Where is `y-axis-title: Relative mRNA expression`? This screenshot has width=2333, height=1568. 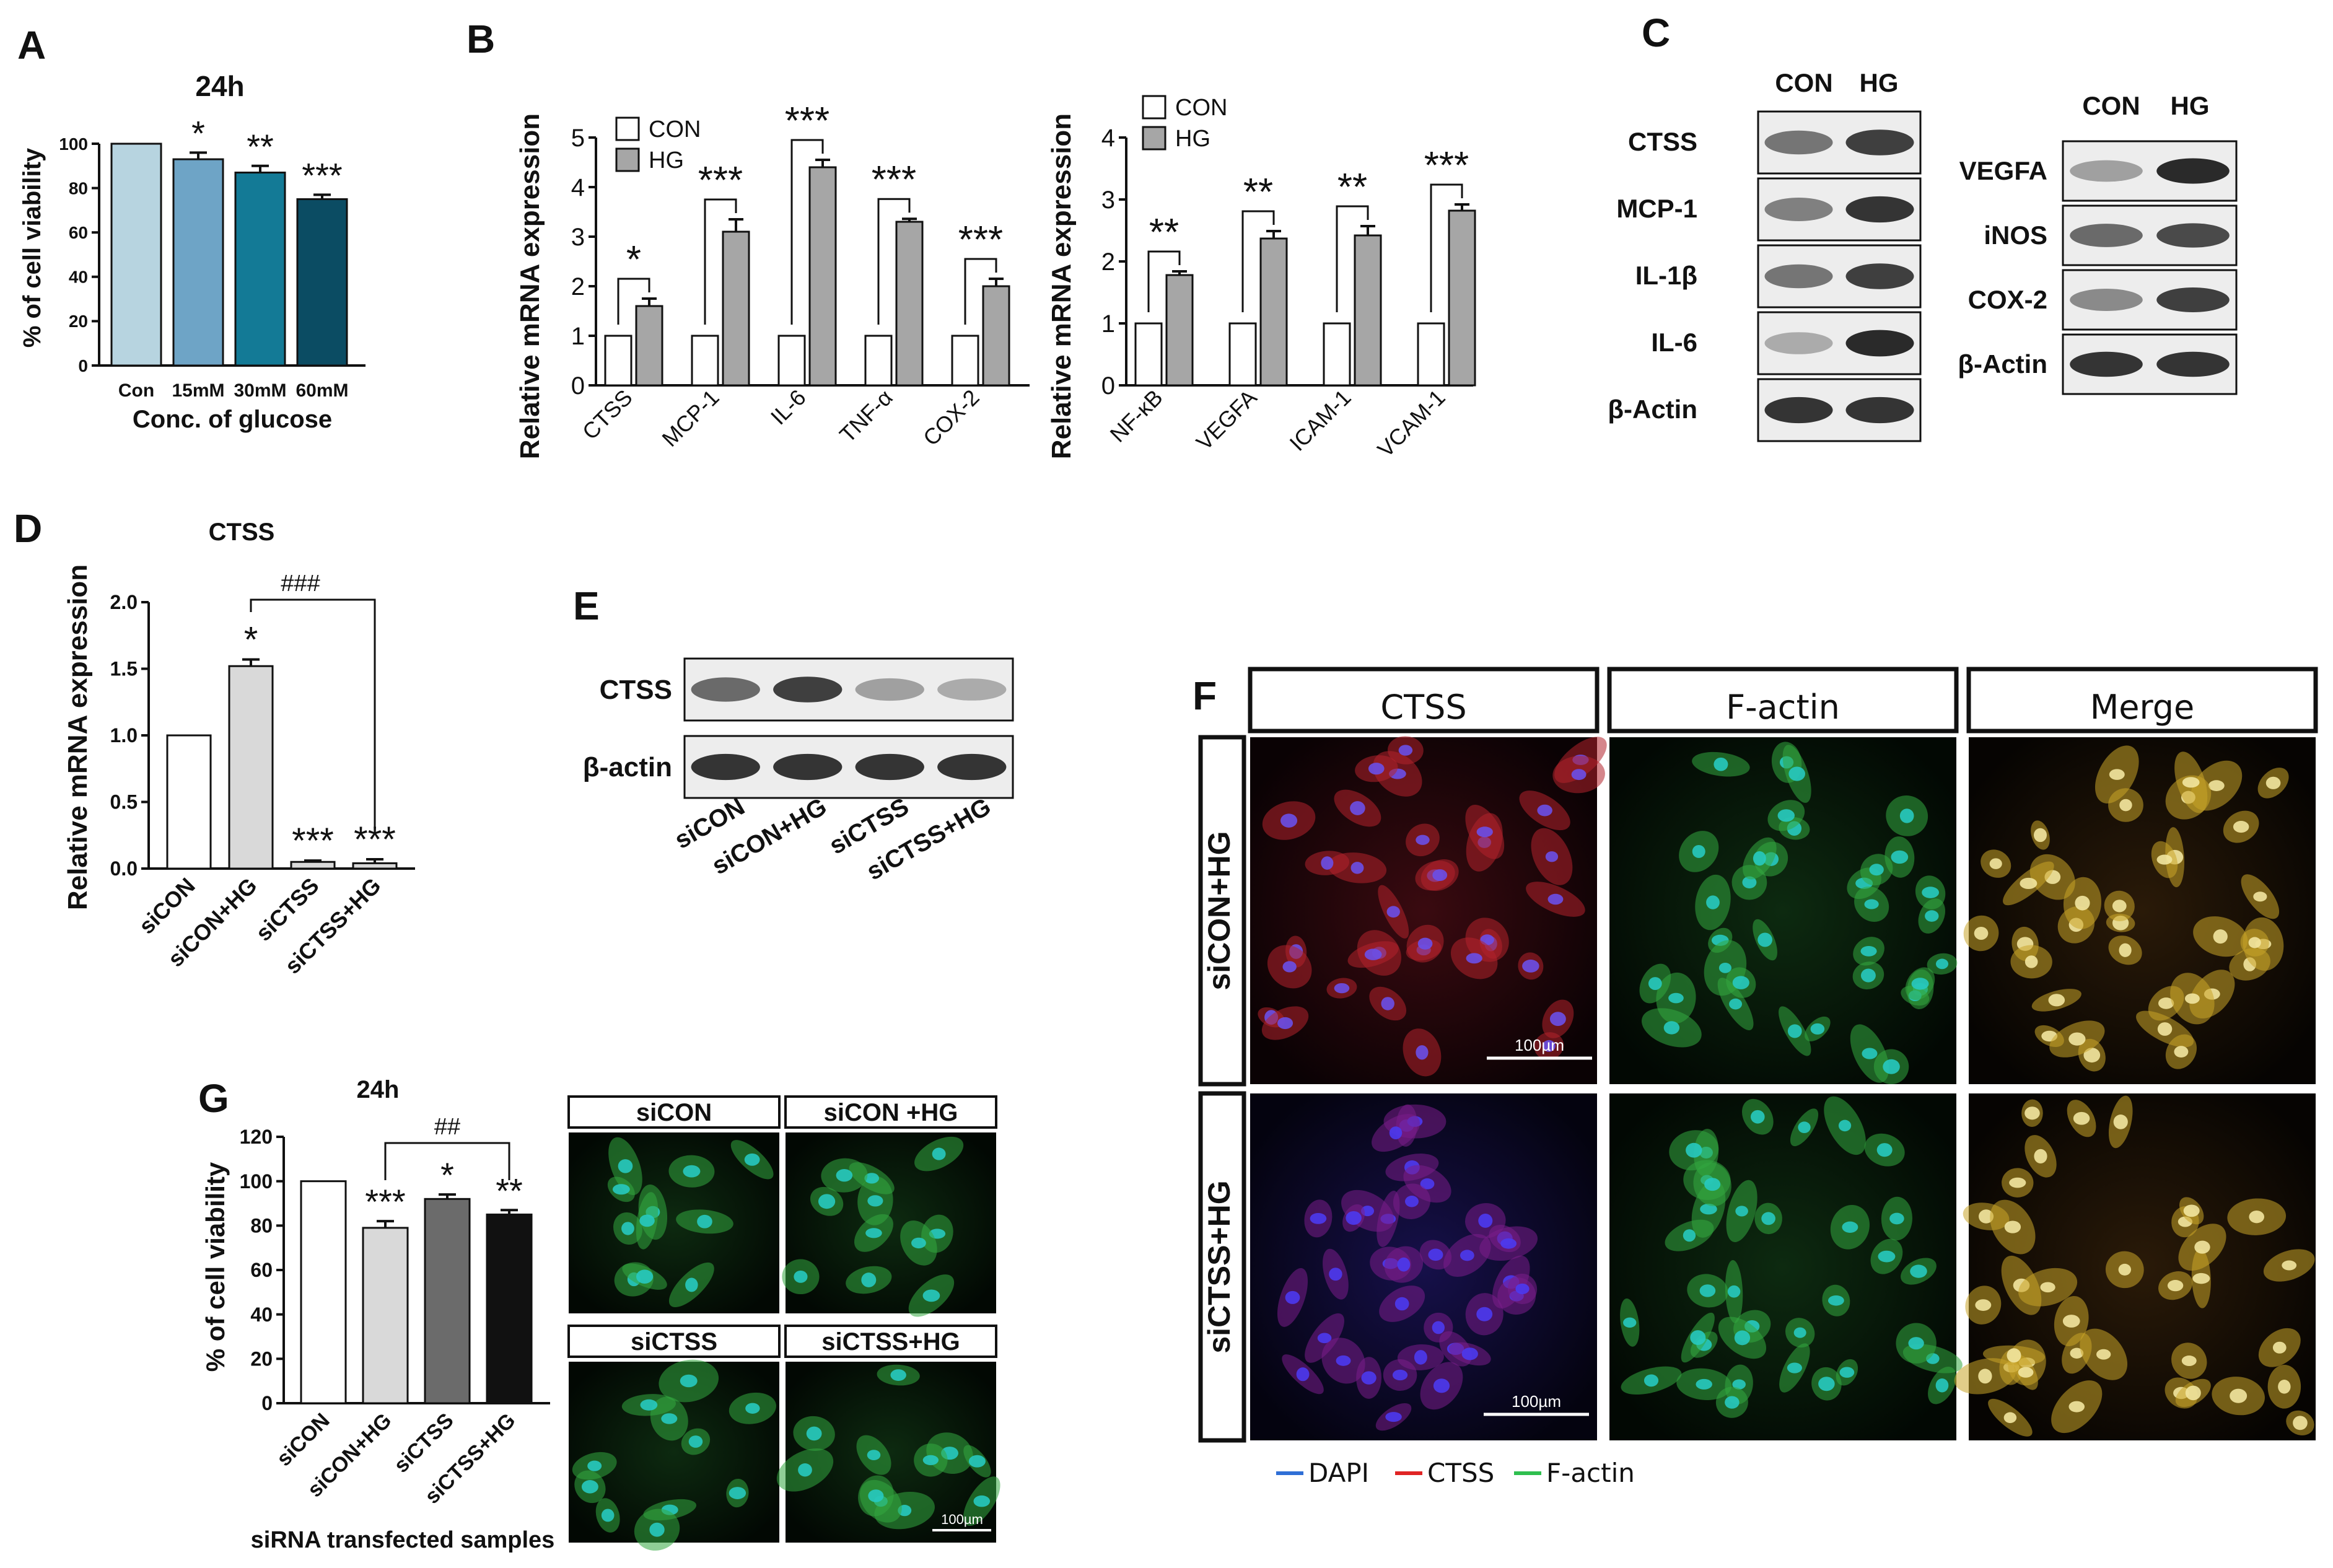
y-axis-title: Relative mRNA expression is located at coordinates (78, 737).